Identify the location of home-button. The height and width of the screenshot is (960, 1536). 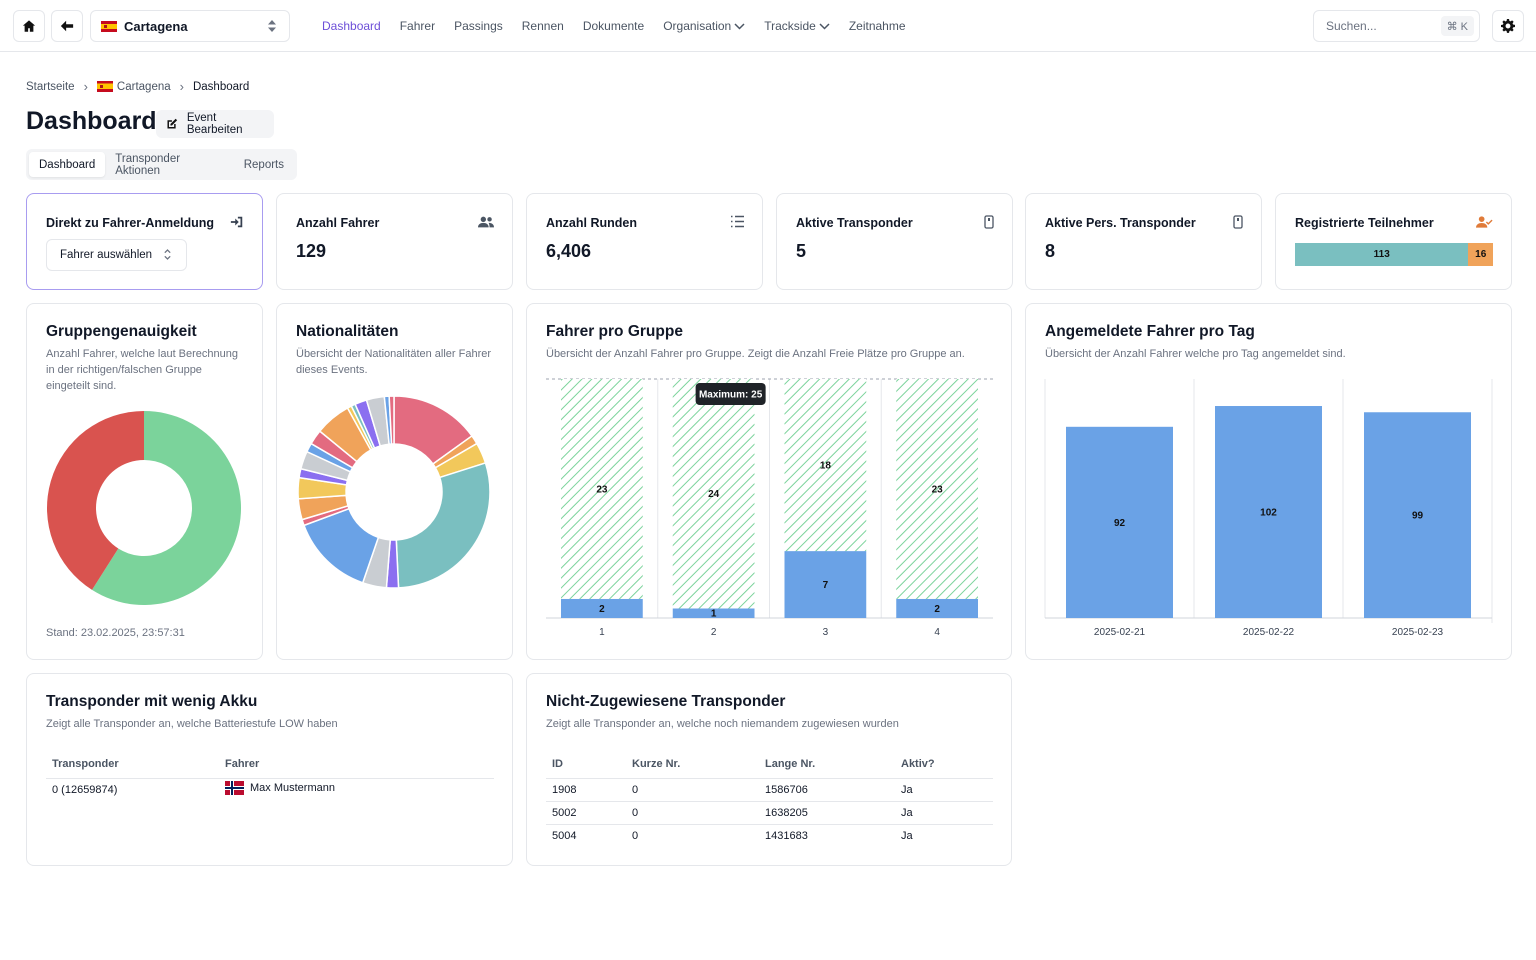
(29, 26).